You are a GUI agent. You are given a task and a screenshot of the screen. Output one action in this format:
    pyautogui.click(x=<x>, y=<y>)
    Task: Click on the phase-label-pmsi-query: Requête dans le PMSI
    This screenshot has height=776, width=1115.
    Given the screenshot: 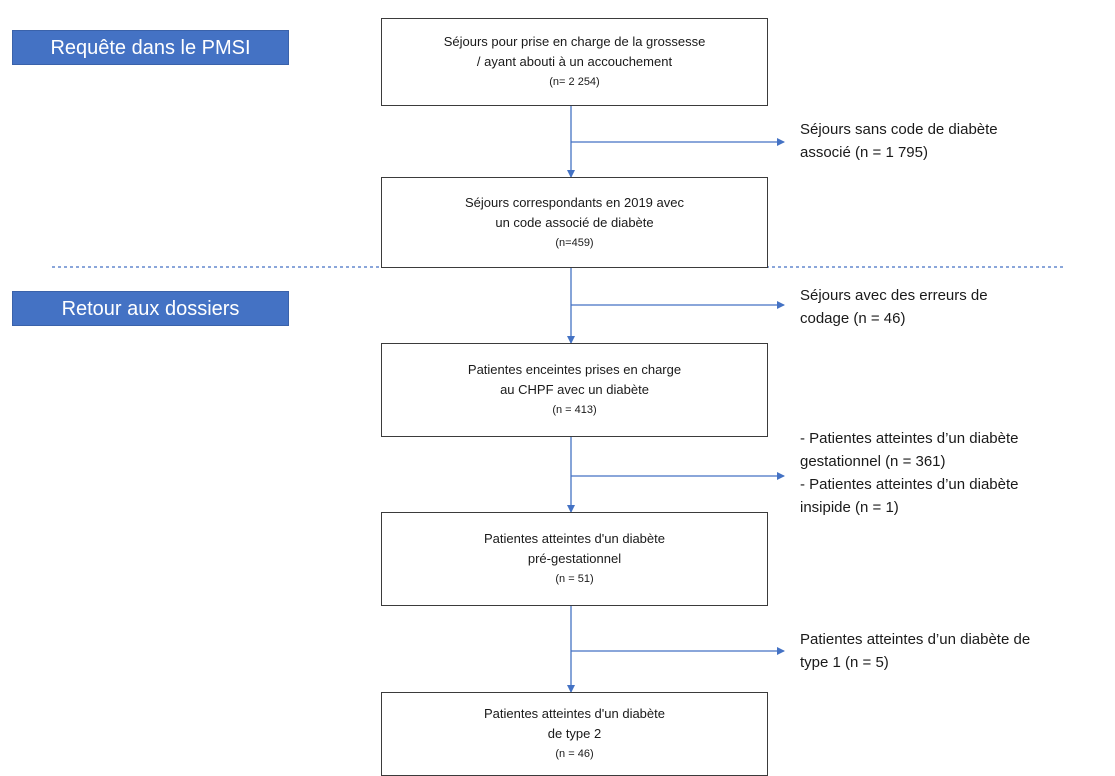 What is the action you would take?
    pyautogui.click(x=150, y=47)
    